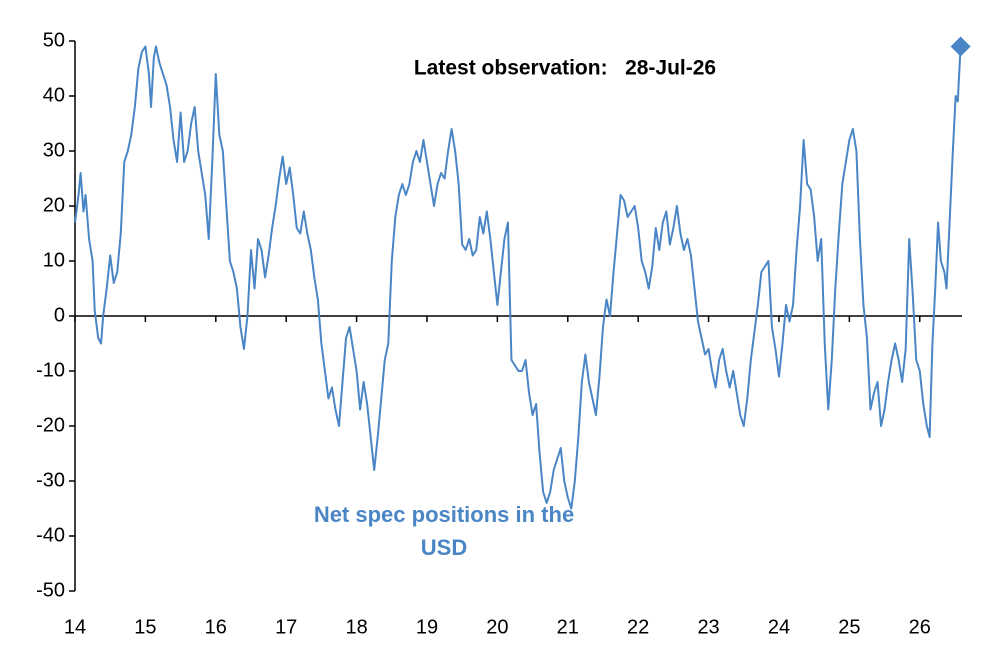 Image resolution: width=1000 pixels, height=666 pixels. What do you see at coordinates (849, 627) in the screenshot?
I see `x-tick-label: 25` at bounding box center [849, 627].